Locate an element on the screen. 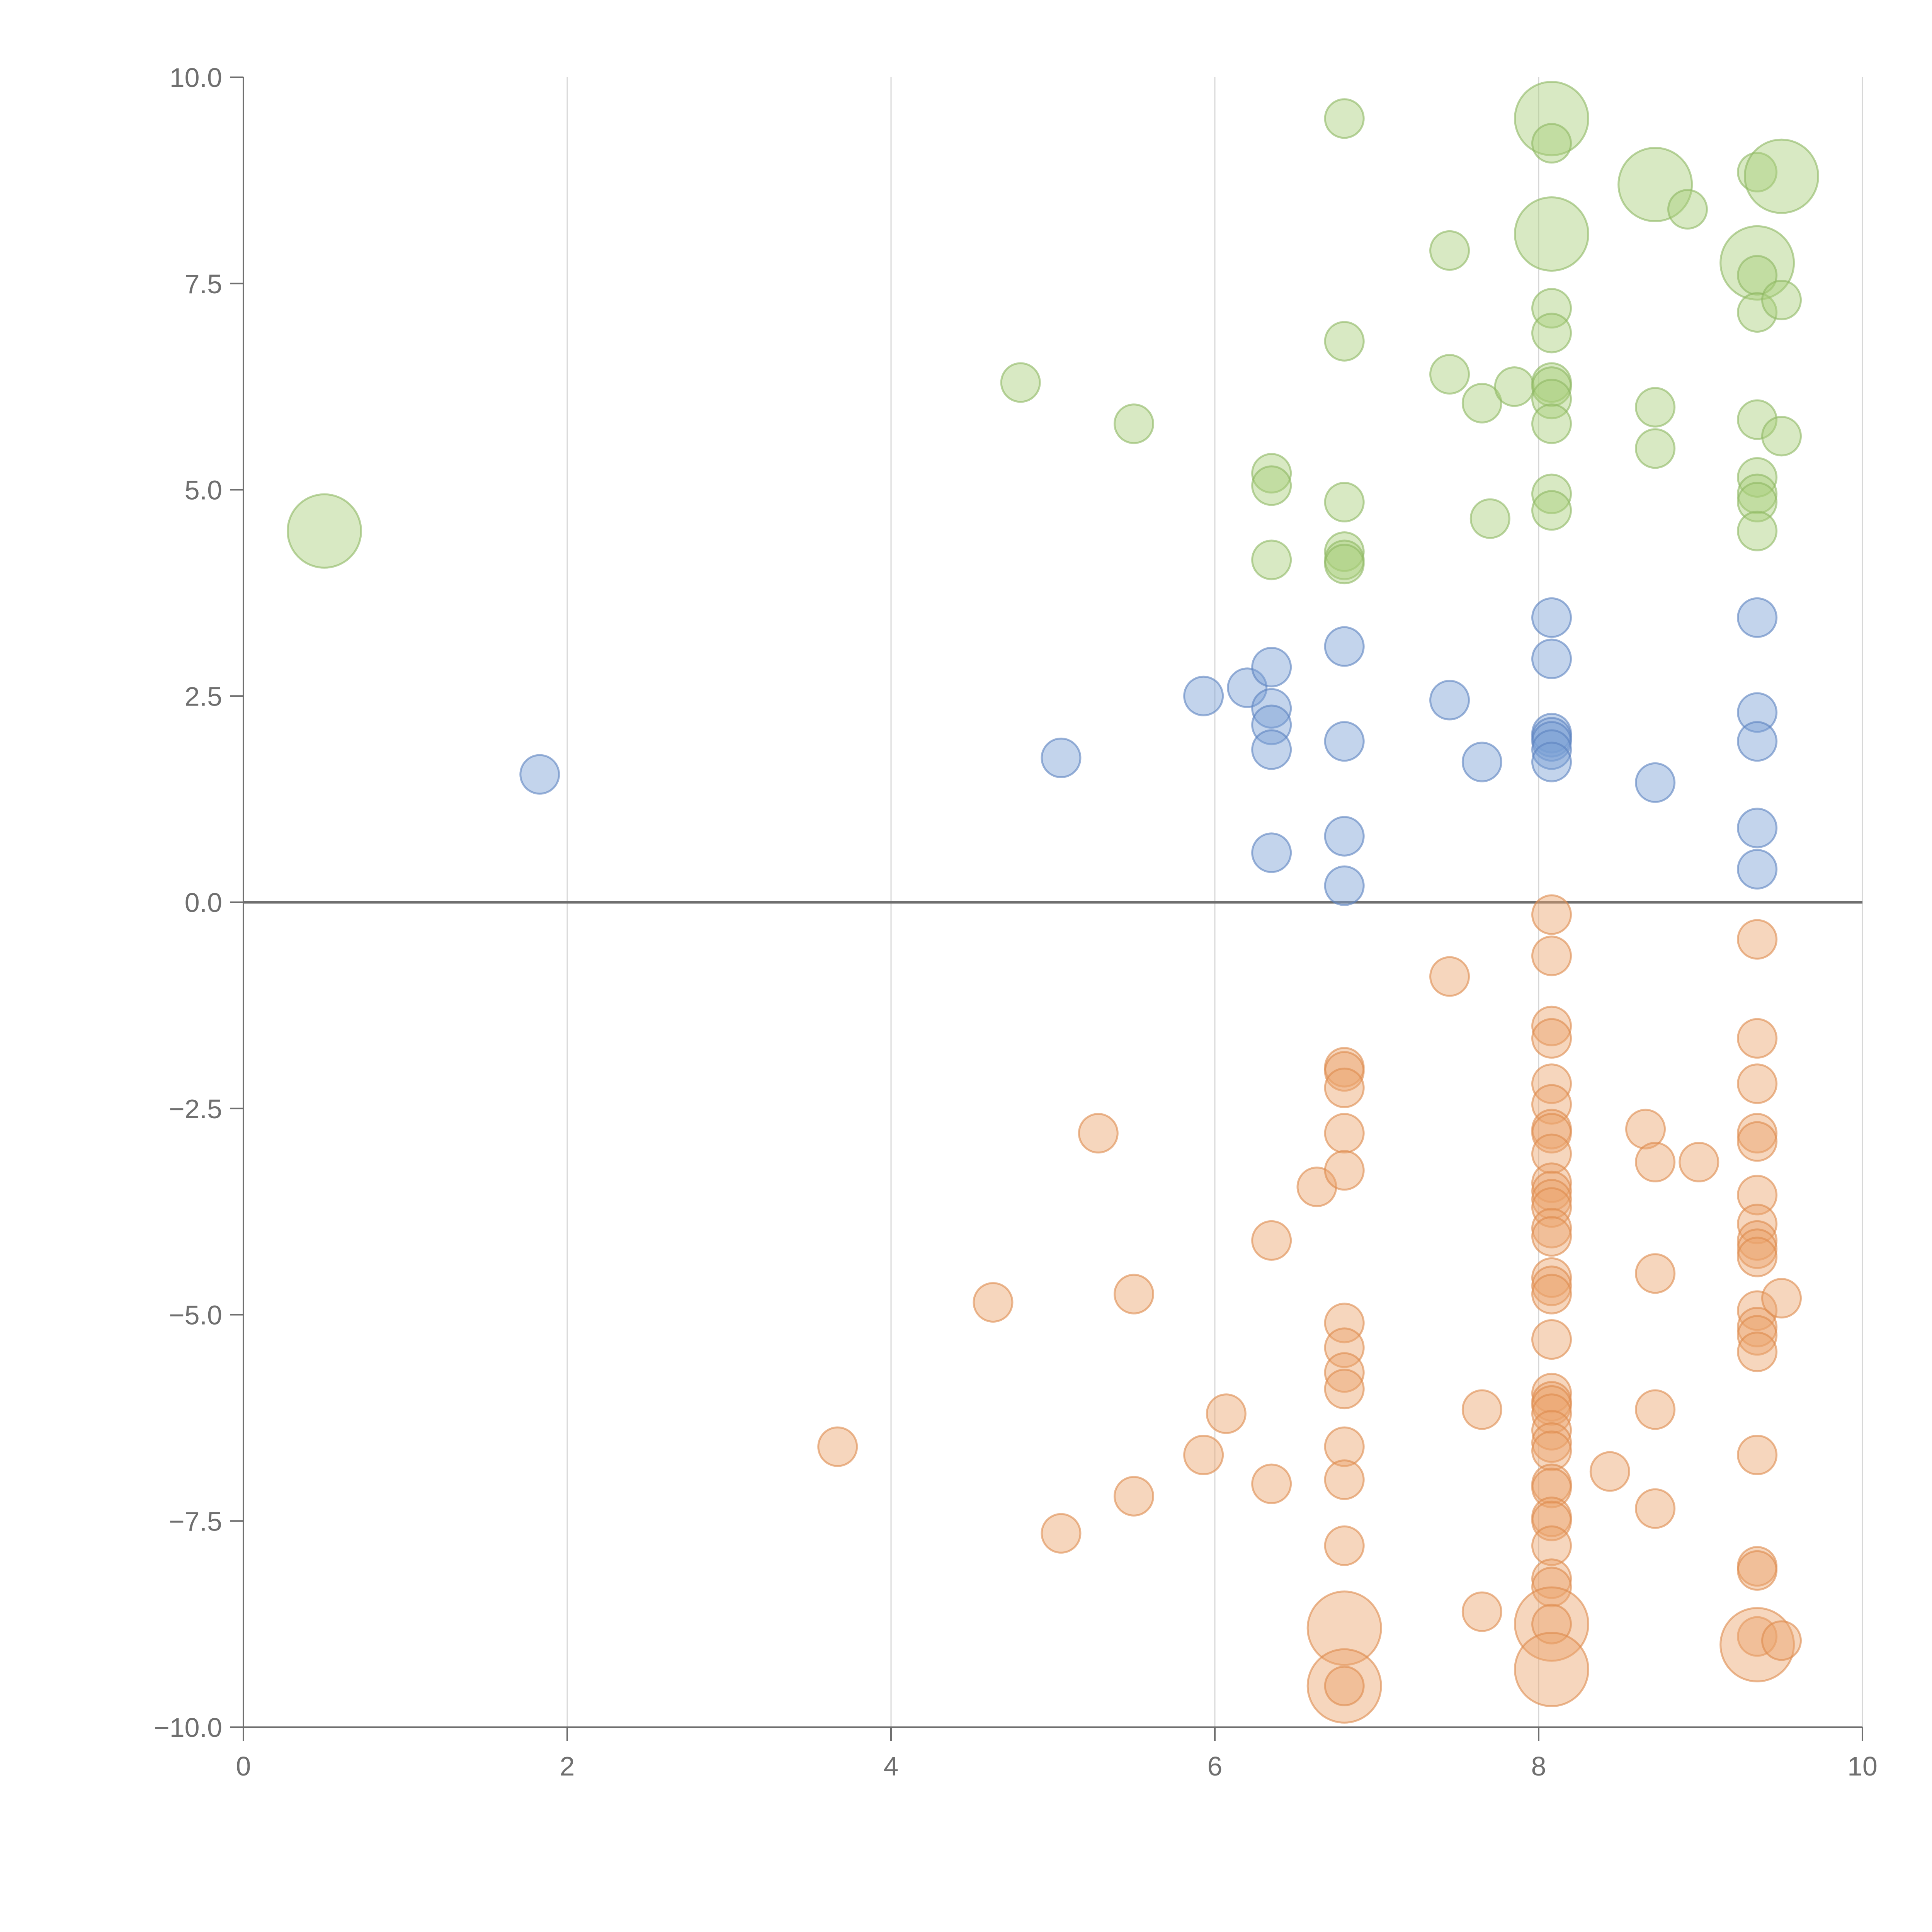 Image resolution: width=1932 pixels, height=1932 pixels. y-tick-label: 7.5 is located at coordinates (204, 284).